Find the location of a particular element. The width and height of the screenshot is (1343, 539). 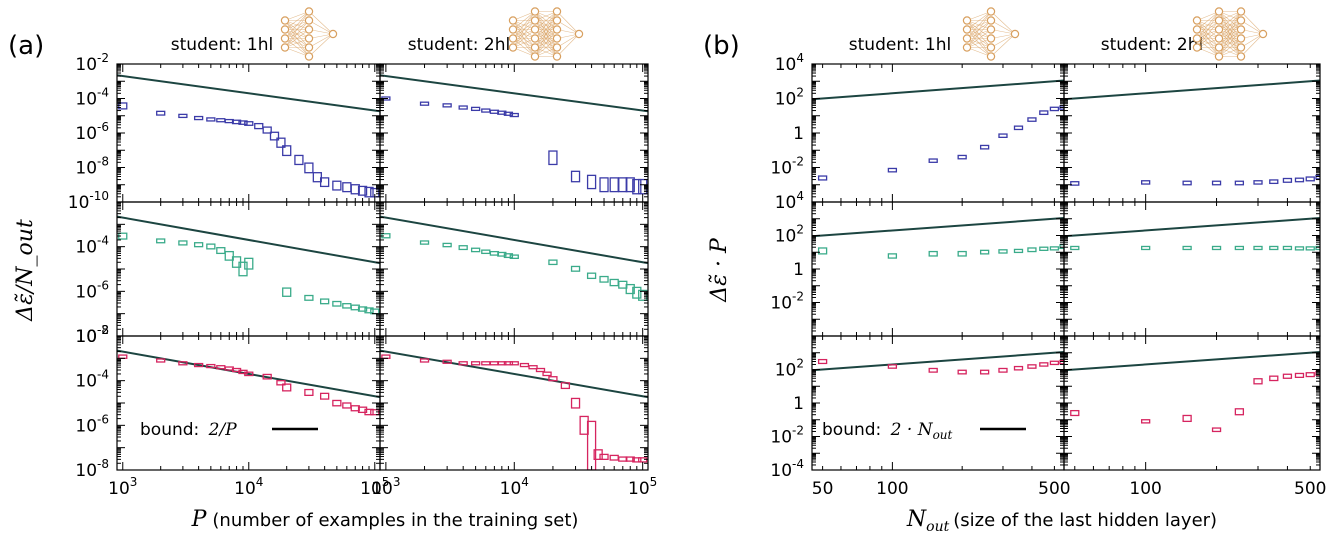

y-tick-label: 10⁻⁴ is located at coordinates (787, 469).